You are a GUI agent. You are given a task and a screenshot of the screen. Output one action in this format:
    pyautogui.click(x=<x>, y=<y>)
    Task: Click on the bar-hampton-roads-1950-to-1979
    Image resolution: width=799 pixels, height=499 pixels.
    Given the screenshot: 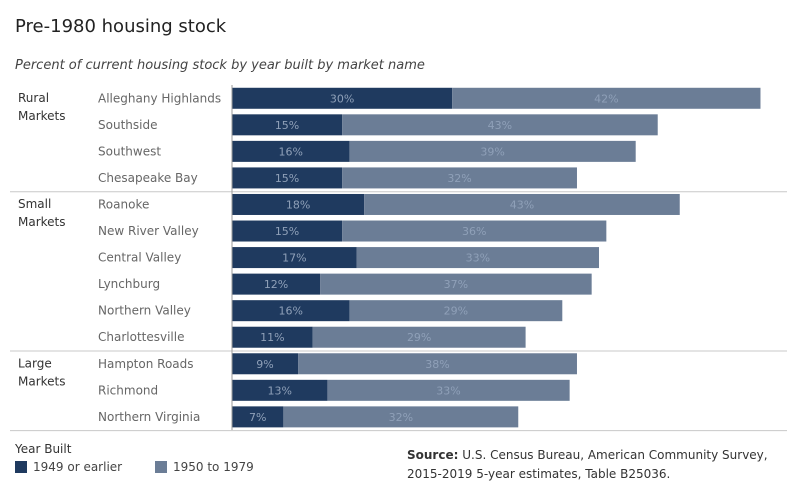 What is the action you would take?
    pyautogui.click(x=437, y=364)
    